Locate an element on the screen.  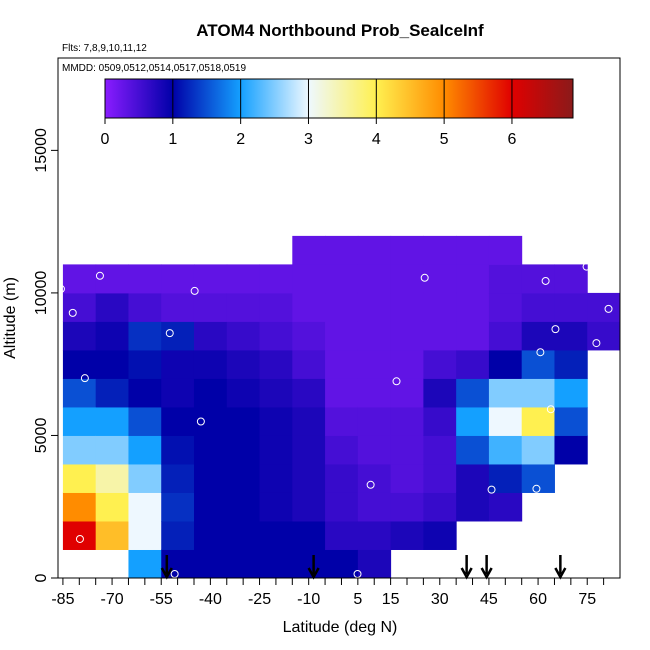
colorbar-tick-label: 3 is located at coordinates (308, 139).